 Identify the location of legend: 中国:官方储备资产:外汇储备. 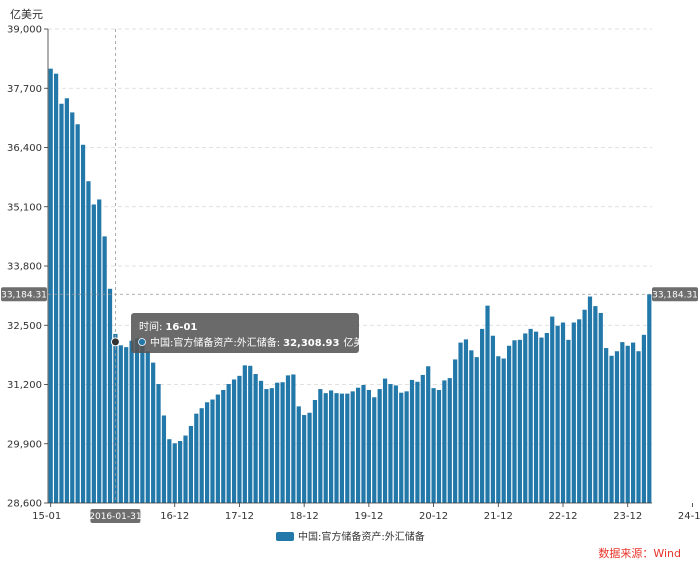
(350, 536).